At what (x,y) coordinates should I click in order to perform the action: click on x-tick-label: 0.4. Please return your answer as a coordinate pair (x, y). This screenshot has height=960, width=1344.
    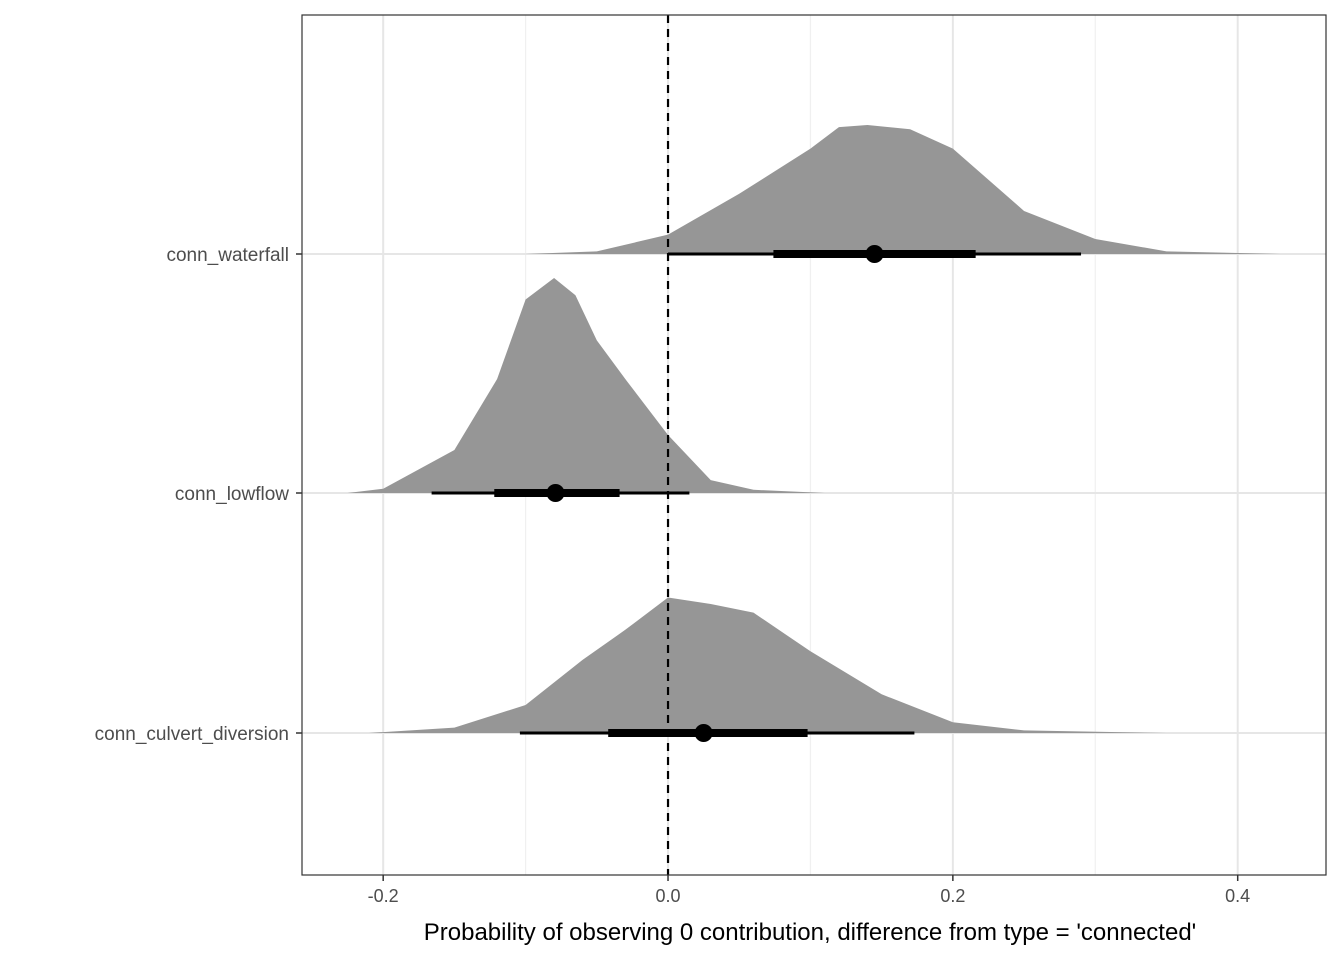
    Looking at the image, I should click on (1237, 896).